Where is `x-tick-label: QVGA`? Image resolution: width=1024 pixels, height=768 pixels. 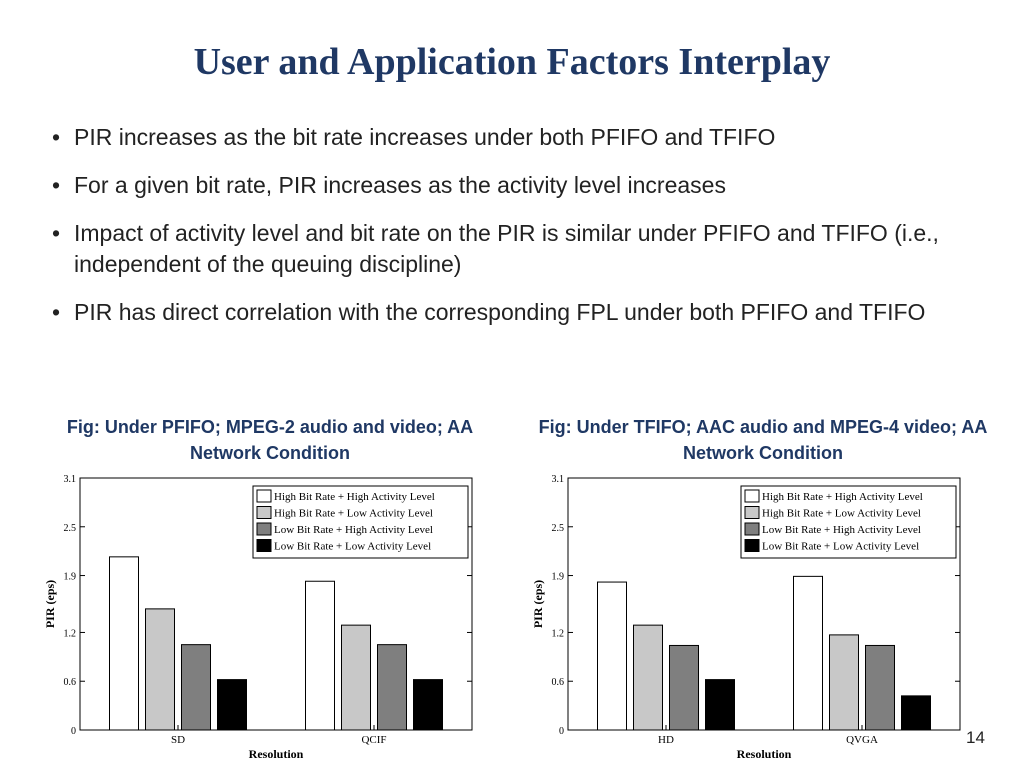 x-tick-label: QVGA is located at coordinates (862, 740).